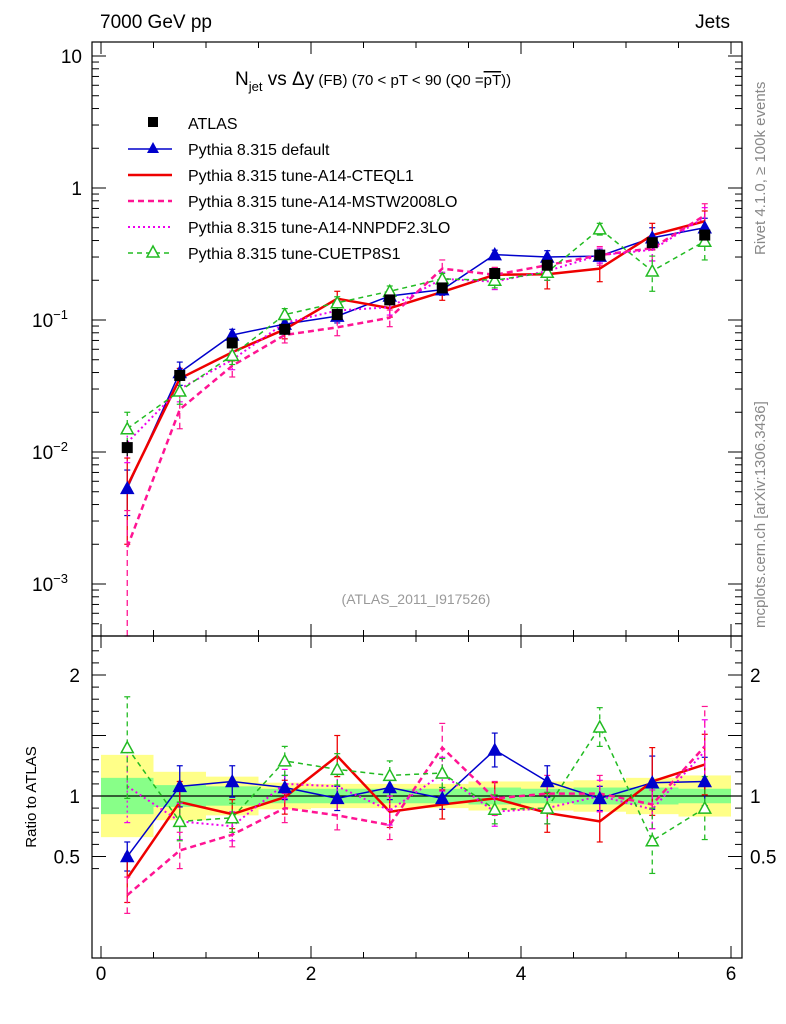 This screenshot has height=1024, width=786. I want to click on ratio-mstw-line, so click(416, 821).